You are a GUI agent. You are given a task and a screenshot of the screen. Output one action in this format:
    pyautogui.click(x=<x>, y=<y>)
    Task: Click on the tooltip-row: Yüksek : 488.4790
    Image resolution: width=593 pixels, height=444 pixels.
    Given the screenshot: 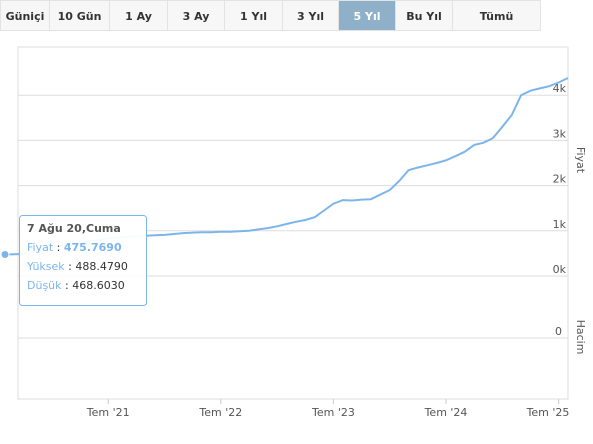 What is the action you would take?
    pyautogui.click(x=77, y=266)
    